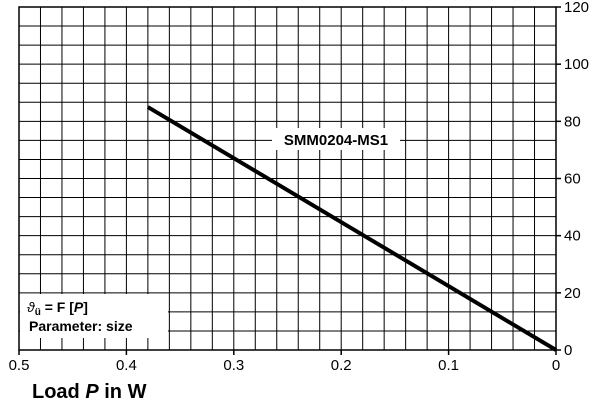 This screenshot has width=596, height=405. Describe the element at coordinates (85, 307) in the screenshot. I see `legend-end: ]` at that location.